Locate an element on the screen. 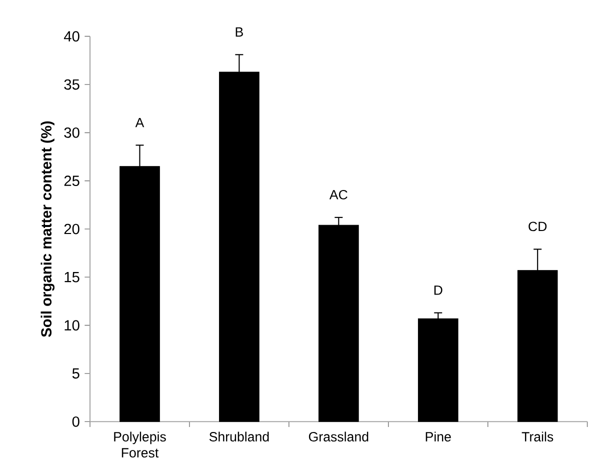 The height and width of the screenshot is (475, 590). y-tick-label: 35 is located at coordinates (72, 84).